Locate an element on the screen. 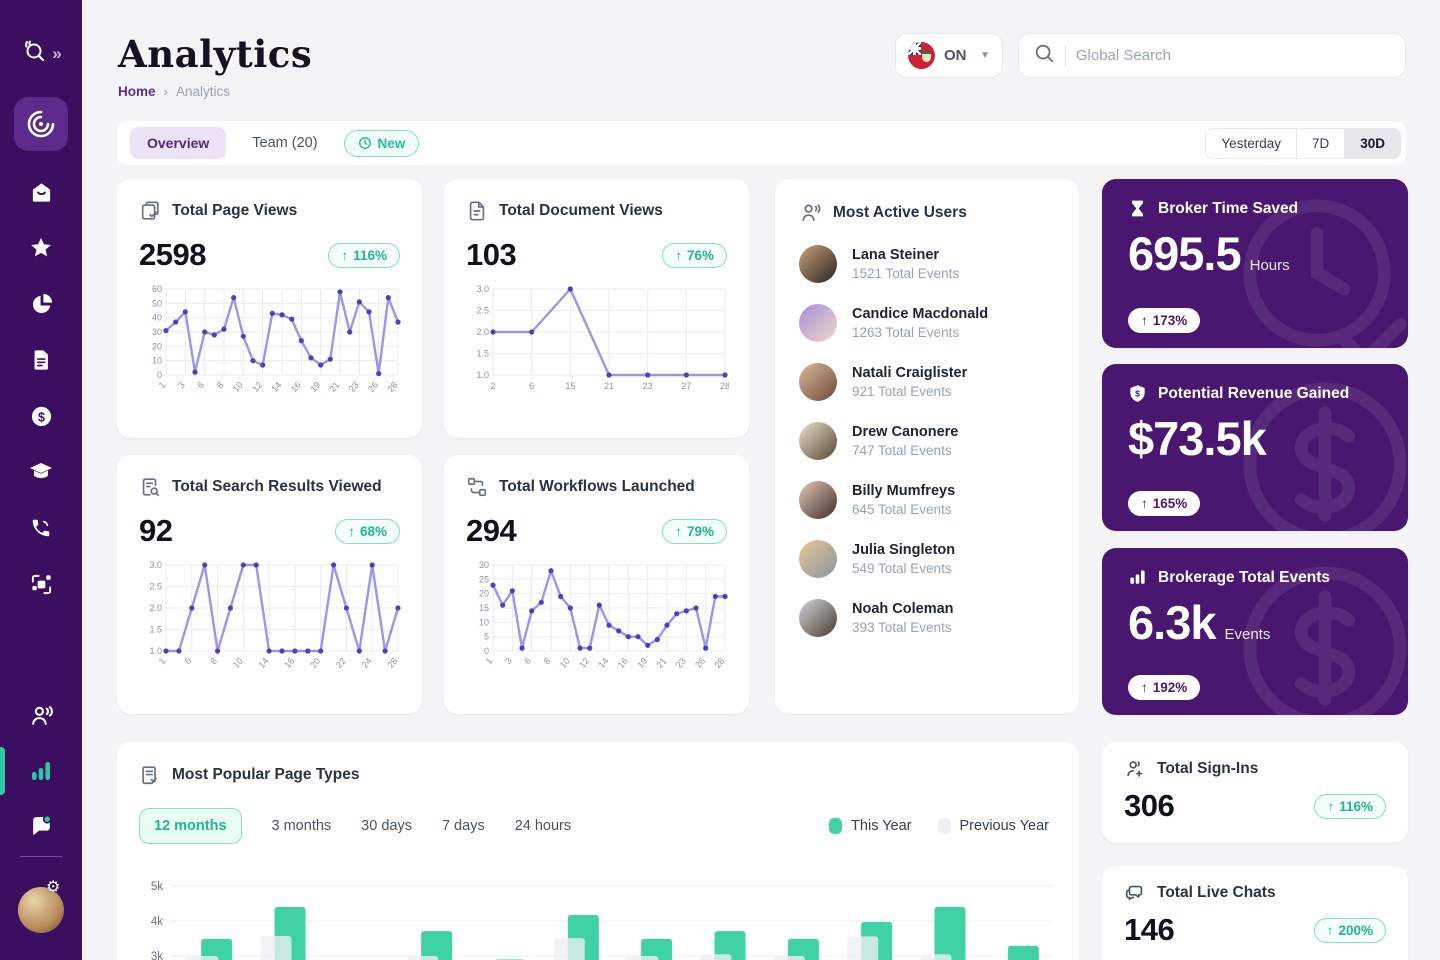  svg-text: 21 is located at coordinates (661, 663).